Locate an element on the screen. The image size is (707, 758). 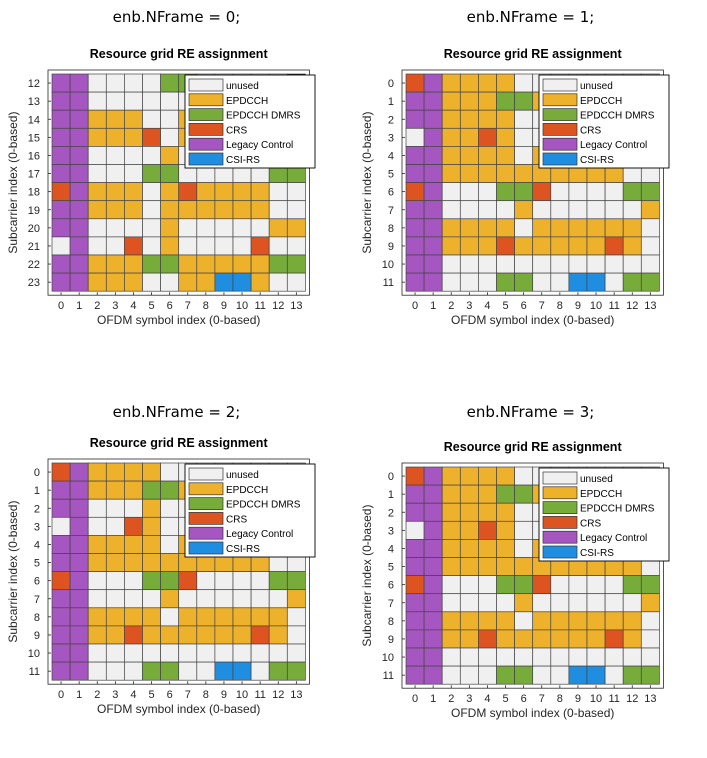
x-tick-label: 6 is located at coordinates (170, 306).